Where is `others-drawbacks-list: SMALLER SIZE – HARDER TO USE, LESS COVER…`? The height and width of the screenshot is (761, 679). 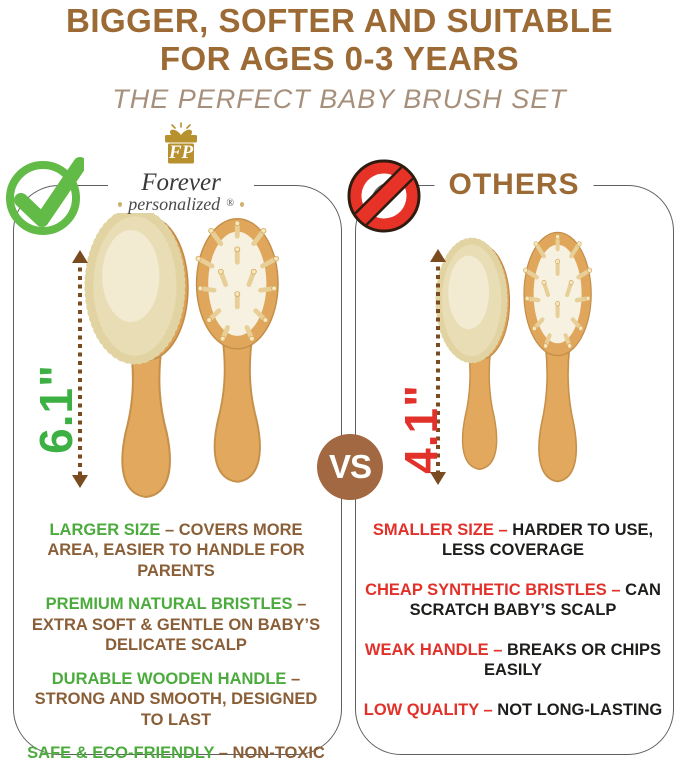
others-drawbacks-list: SMALLER SIZE – HARDER TO USE, LESS COVER… is located at coordinates (513, 629).